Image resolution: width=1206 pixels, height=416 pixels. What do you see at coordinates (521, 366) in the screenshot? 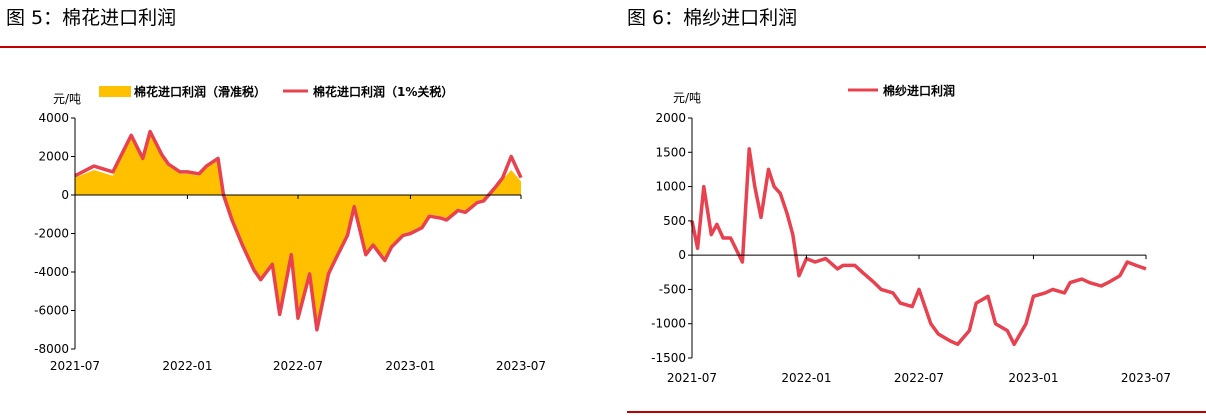
I see `x-tick-label: 2023-07` at bounding box center [521, 366].